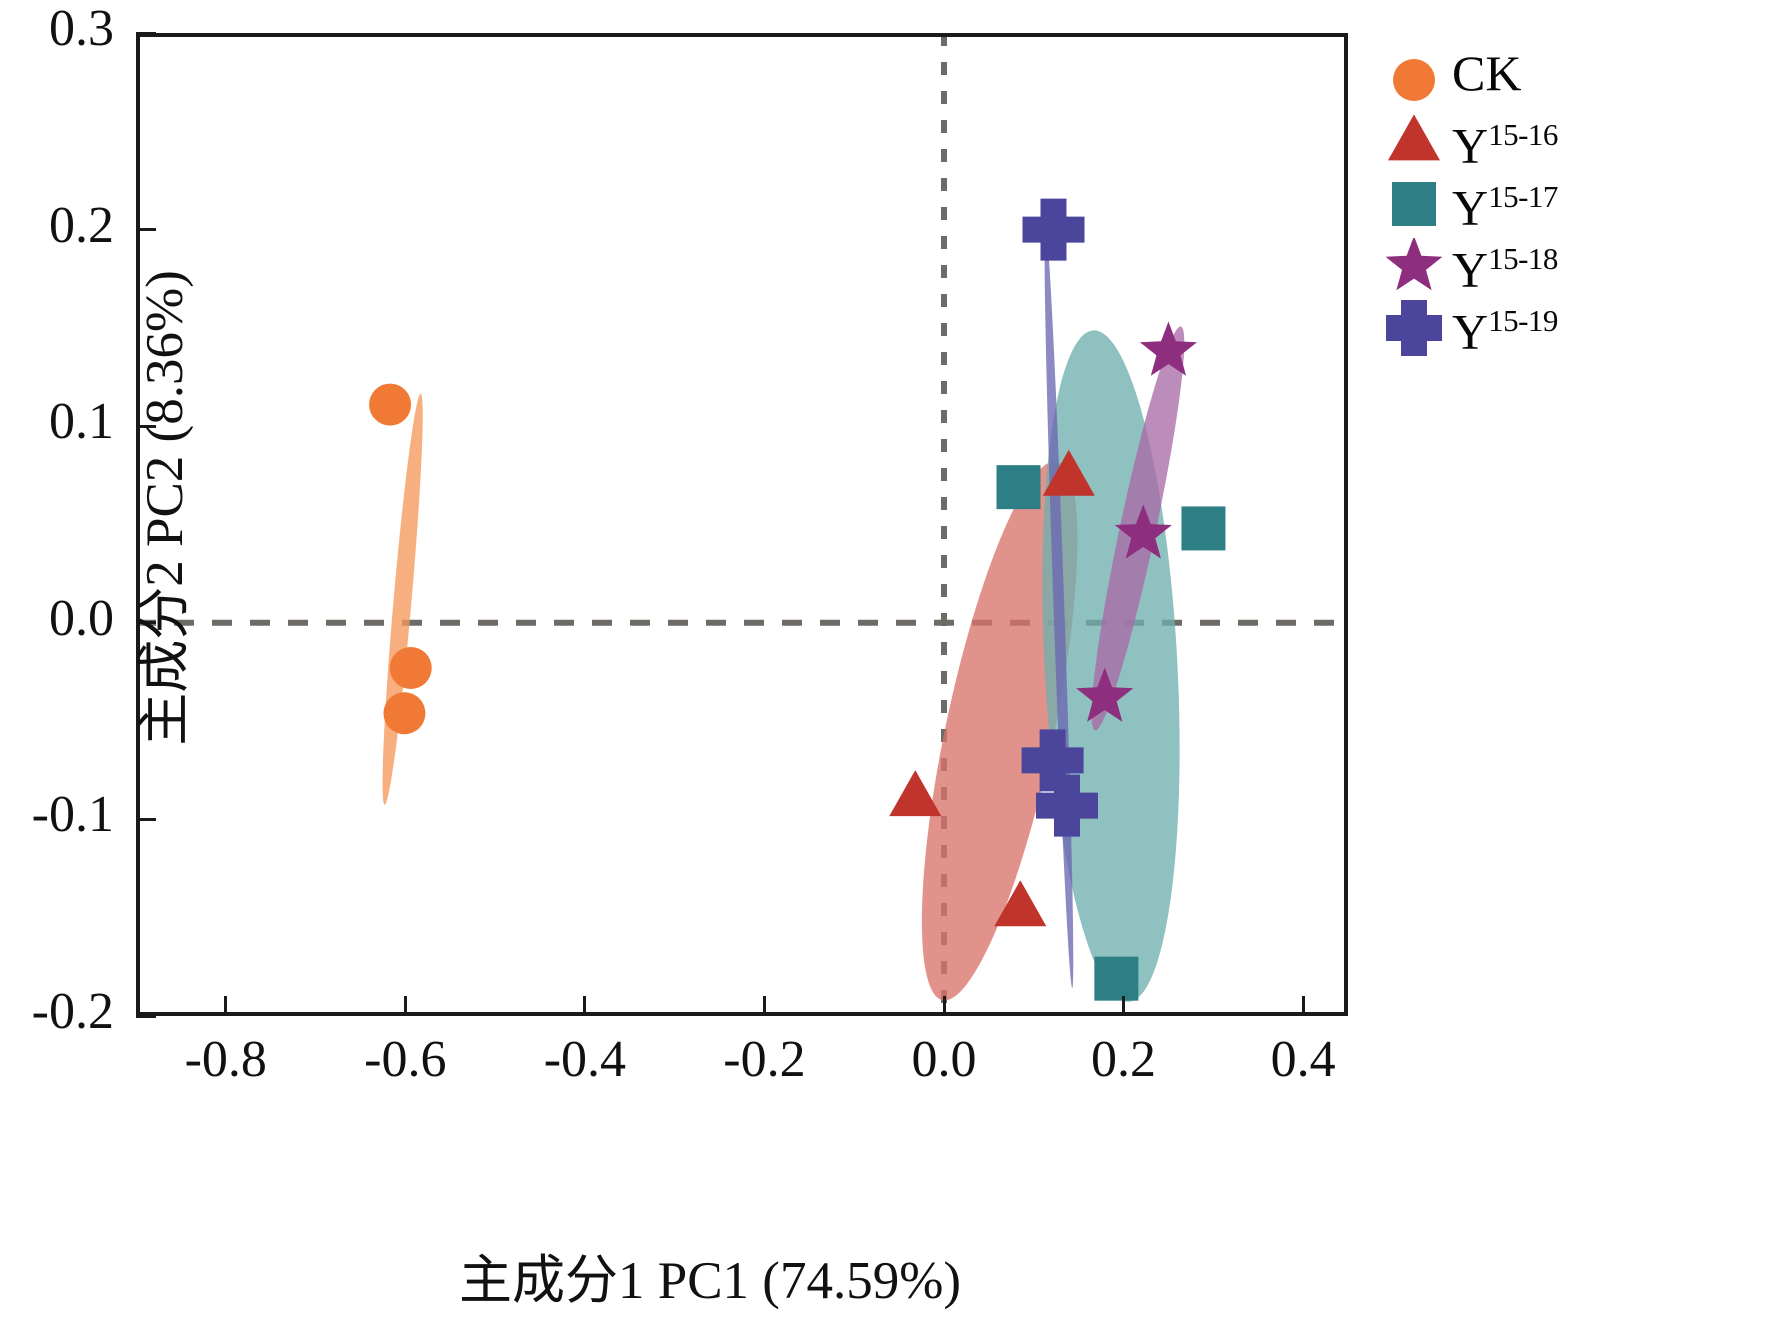 This screenshot has height=1318, width=1772. I want to click on x-tick-label: -0.8, so click(225, 1059).